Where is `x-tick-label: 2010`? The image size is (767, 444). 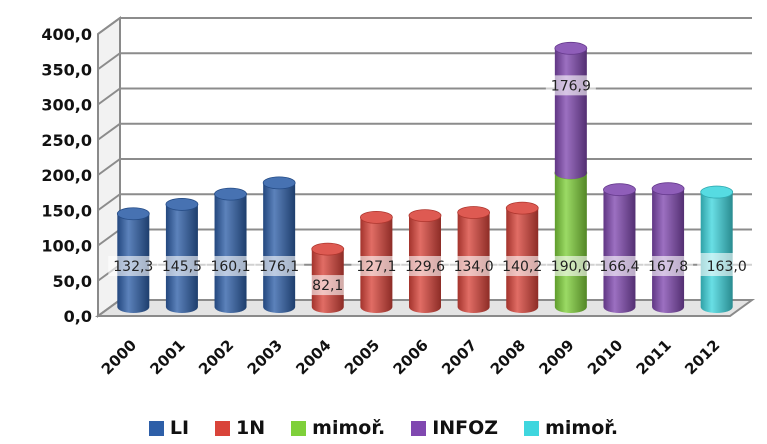
x-tick-label: 2010 is located at coordinates (605, 357).